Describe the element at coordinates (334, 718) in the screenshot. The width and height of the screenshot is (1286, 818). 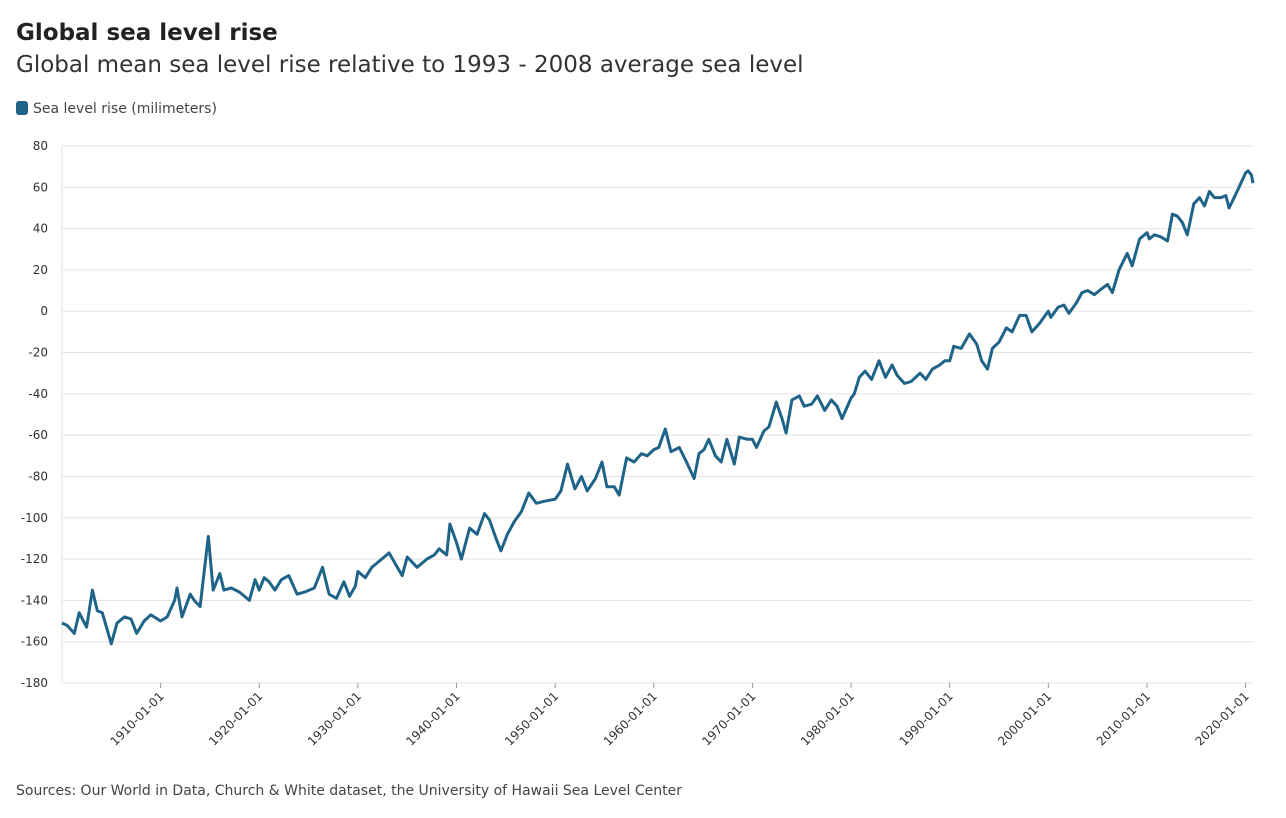
I see `x-tick-label: 1930-01-01` at that location.